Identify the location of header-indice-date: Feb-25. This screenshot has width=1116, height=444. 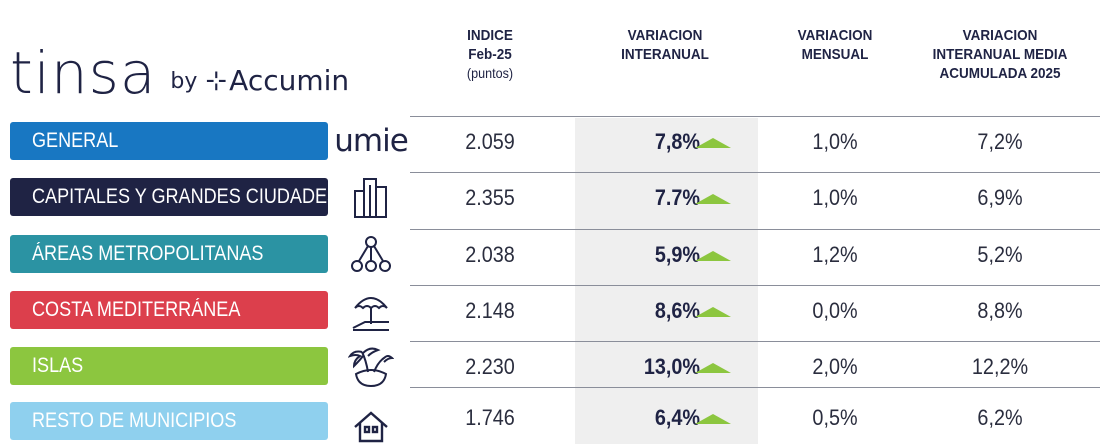
(490, 54).